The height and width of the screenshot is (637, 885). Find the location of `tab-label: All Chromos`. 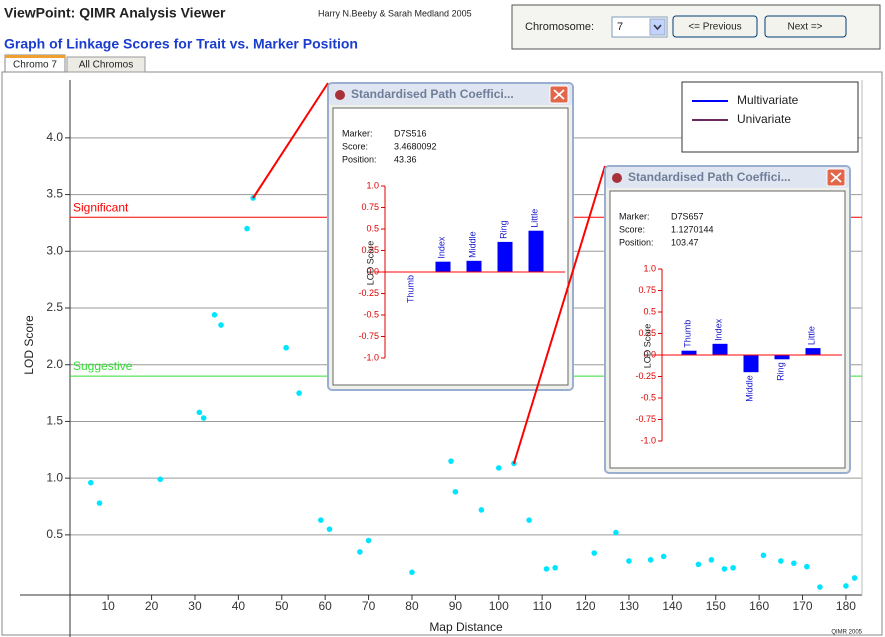

tab-label: All Chromos is located at coordinates (106, 65).